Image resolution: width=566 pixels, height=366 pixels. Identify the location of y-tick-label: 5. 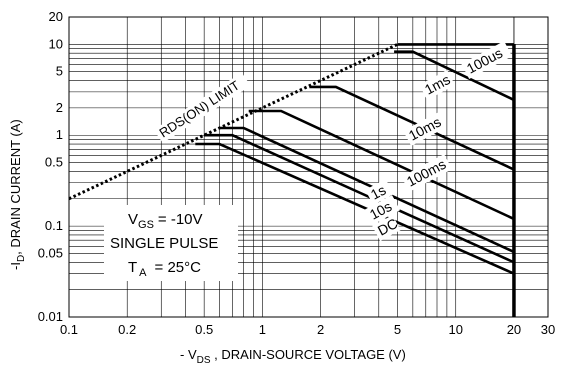
(59, 71).